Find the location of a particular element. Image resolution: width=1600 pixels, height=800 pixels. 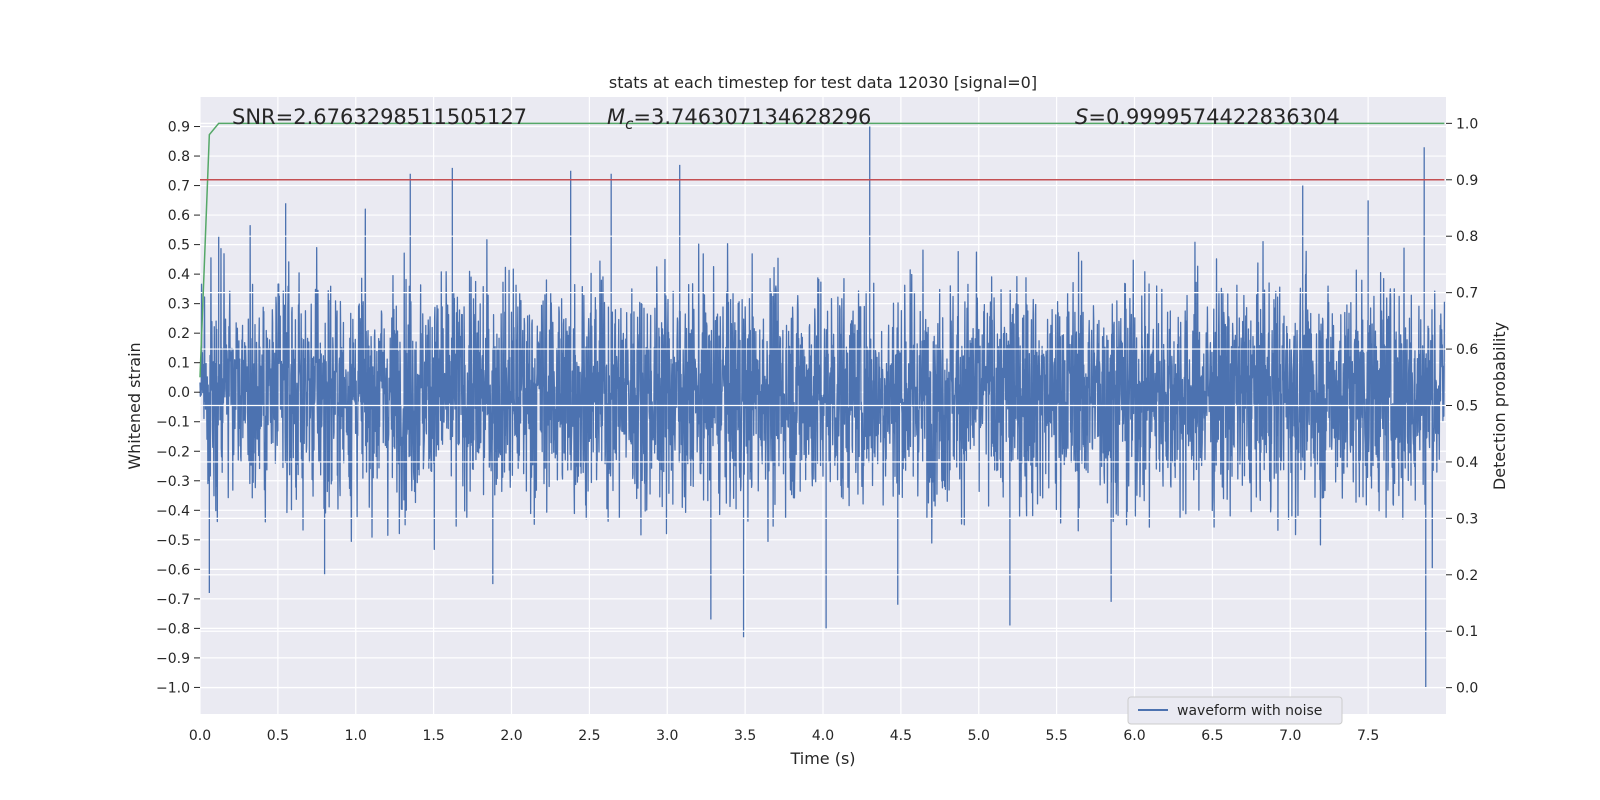

y-tick-label: 0.4 is located at coordinates (179, 275).